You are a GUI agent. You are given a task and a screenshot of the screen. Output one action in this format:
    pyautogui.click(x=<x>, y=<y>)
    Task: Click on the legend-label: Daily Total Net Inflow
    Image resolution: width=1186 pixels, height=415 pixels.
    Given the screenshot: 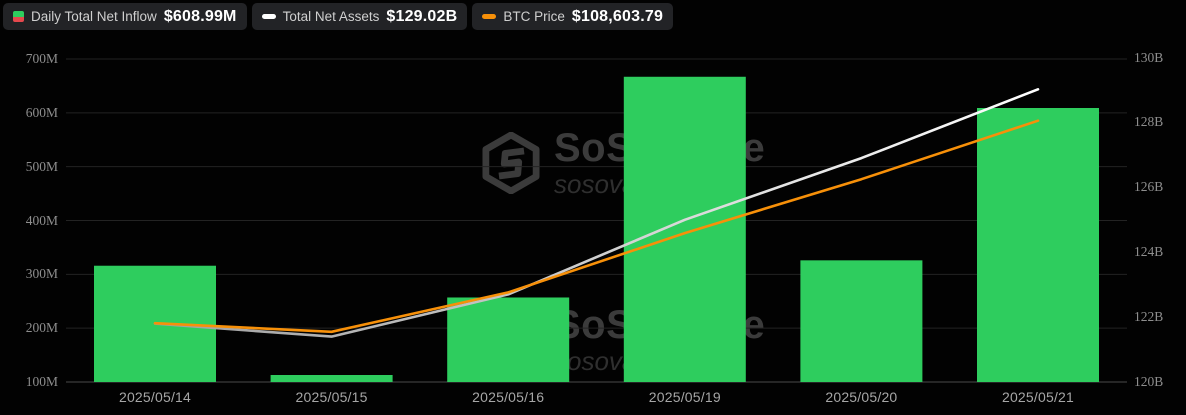 What is the action you would take?
    pyautogui.click(x=94, y=16)
    